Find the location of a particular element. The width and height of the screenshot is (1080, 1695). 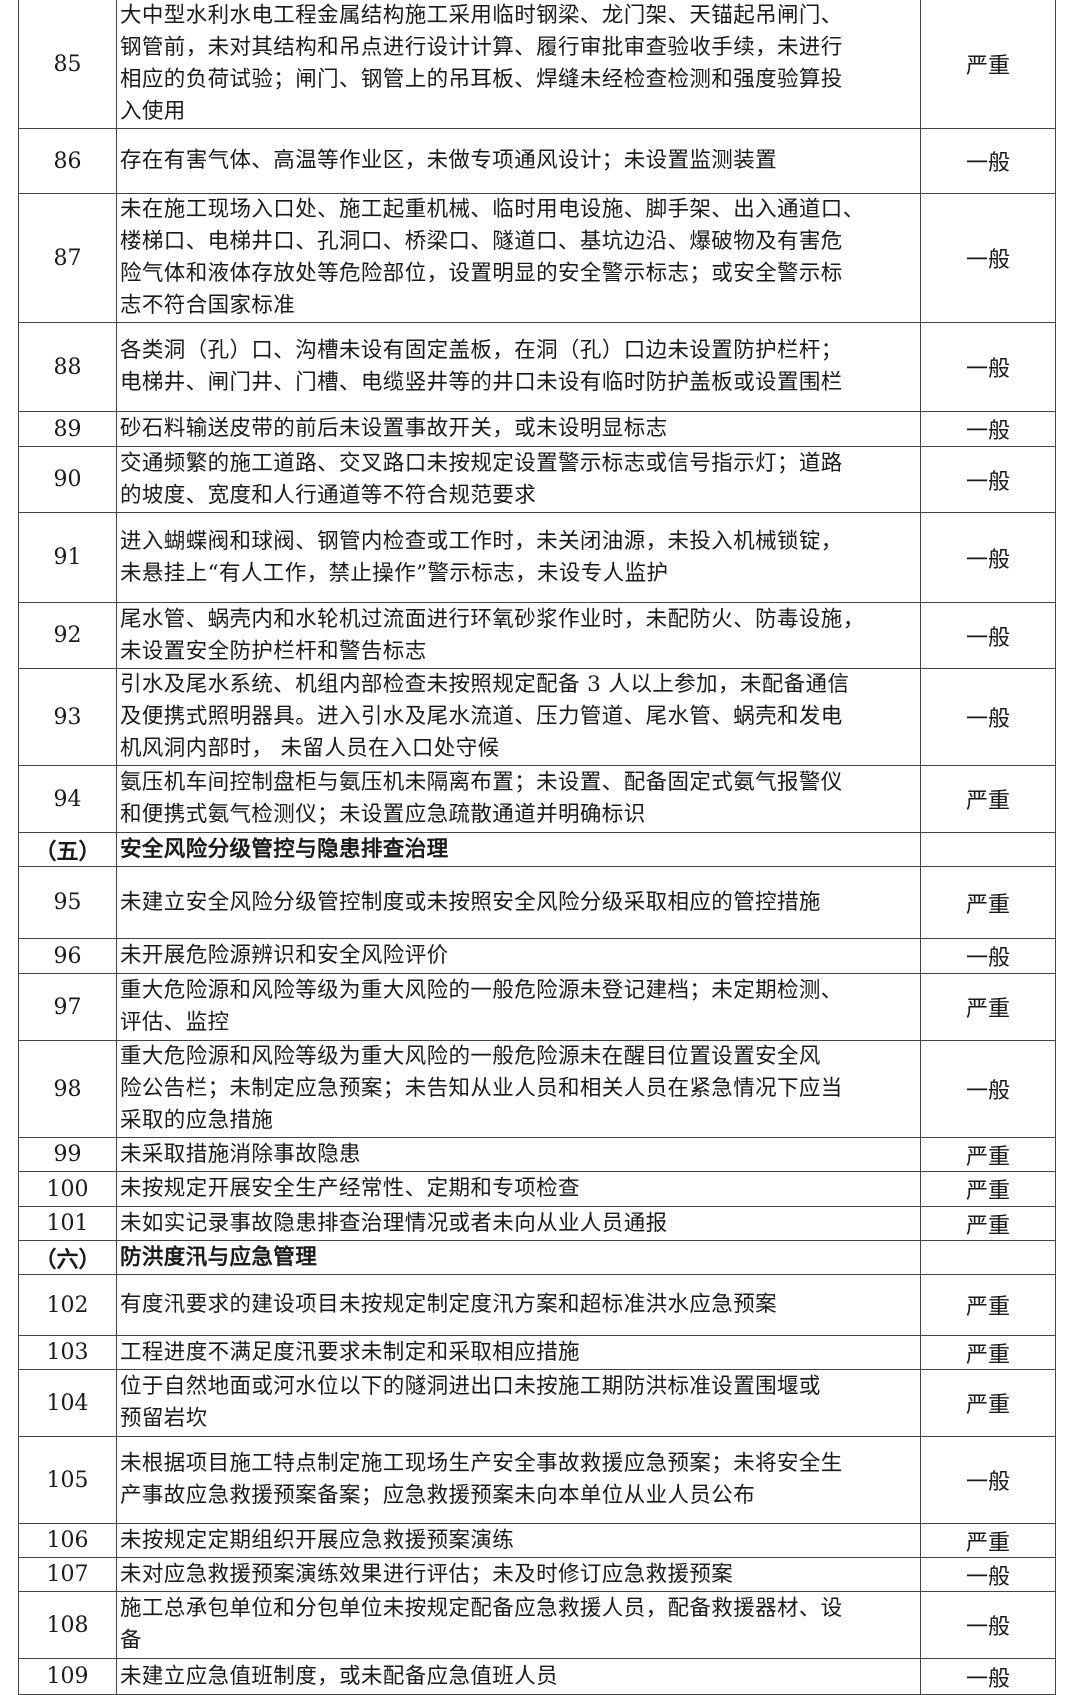

section-title: 安全风险分级管控与隐患排查治理 is located at coordinates (518, 849).